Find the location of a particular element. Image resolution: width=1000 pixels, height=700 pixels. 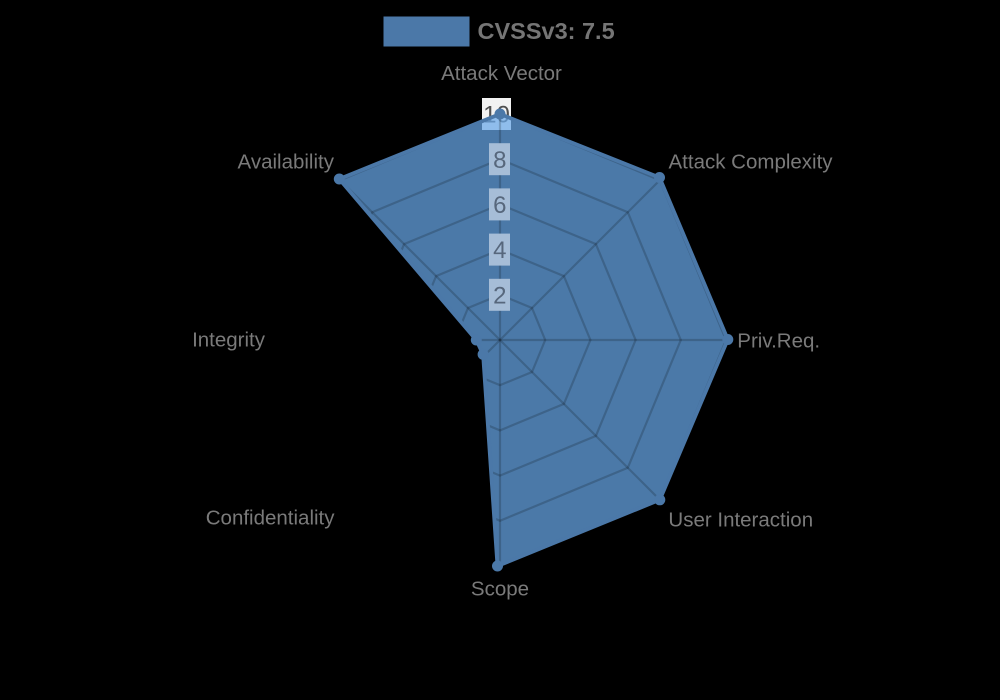

svg-text: Integrity is located at coordinates (229, 339).